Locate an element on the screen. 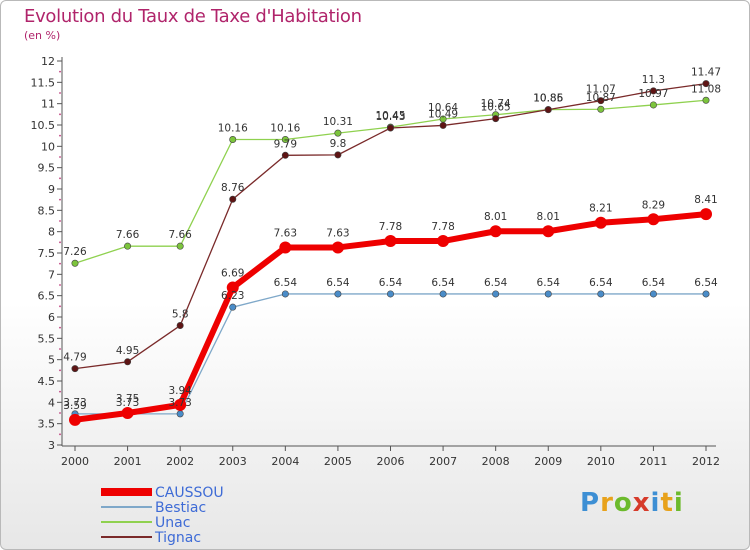  y-tick-label: 8 is located at coordinates (51, 232).